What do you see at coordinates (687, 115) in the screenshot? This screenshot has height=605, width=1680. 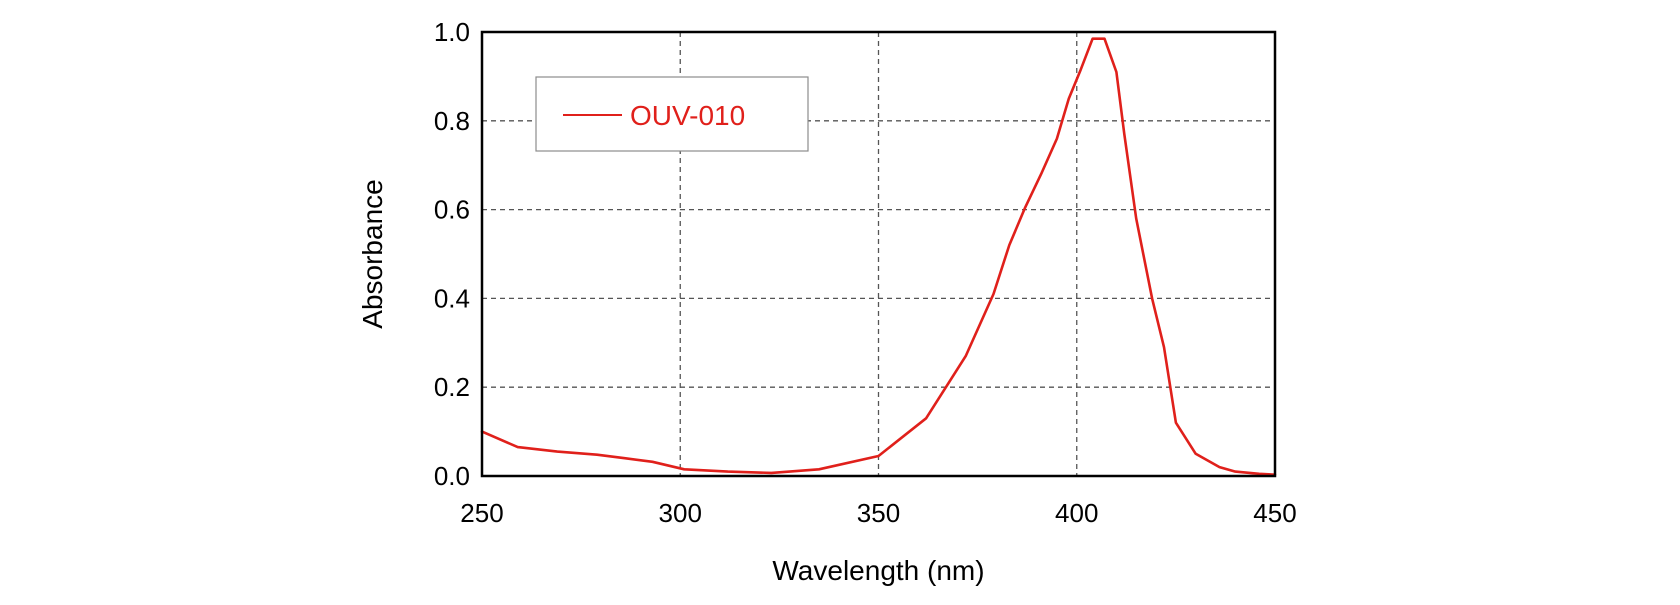 I see `legend-label-ouv-010: OUV-010` at bounding box center [687, 115].